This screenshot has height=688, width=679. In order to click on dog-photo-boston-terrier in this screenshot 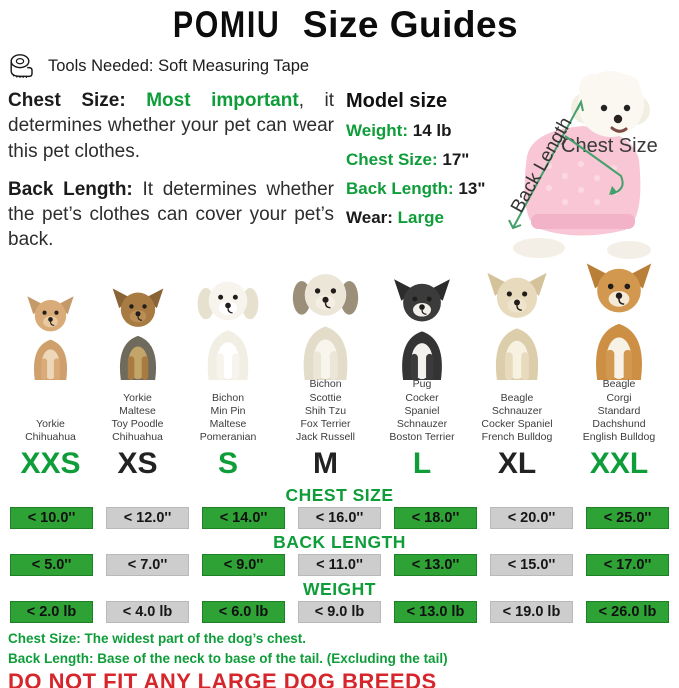, I will do `click(422, 321)`.